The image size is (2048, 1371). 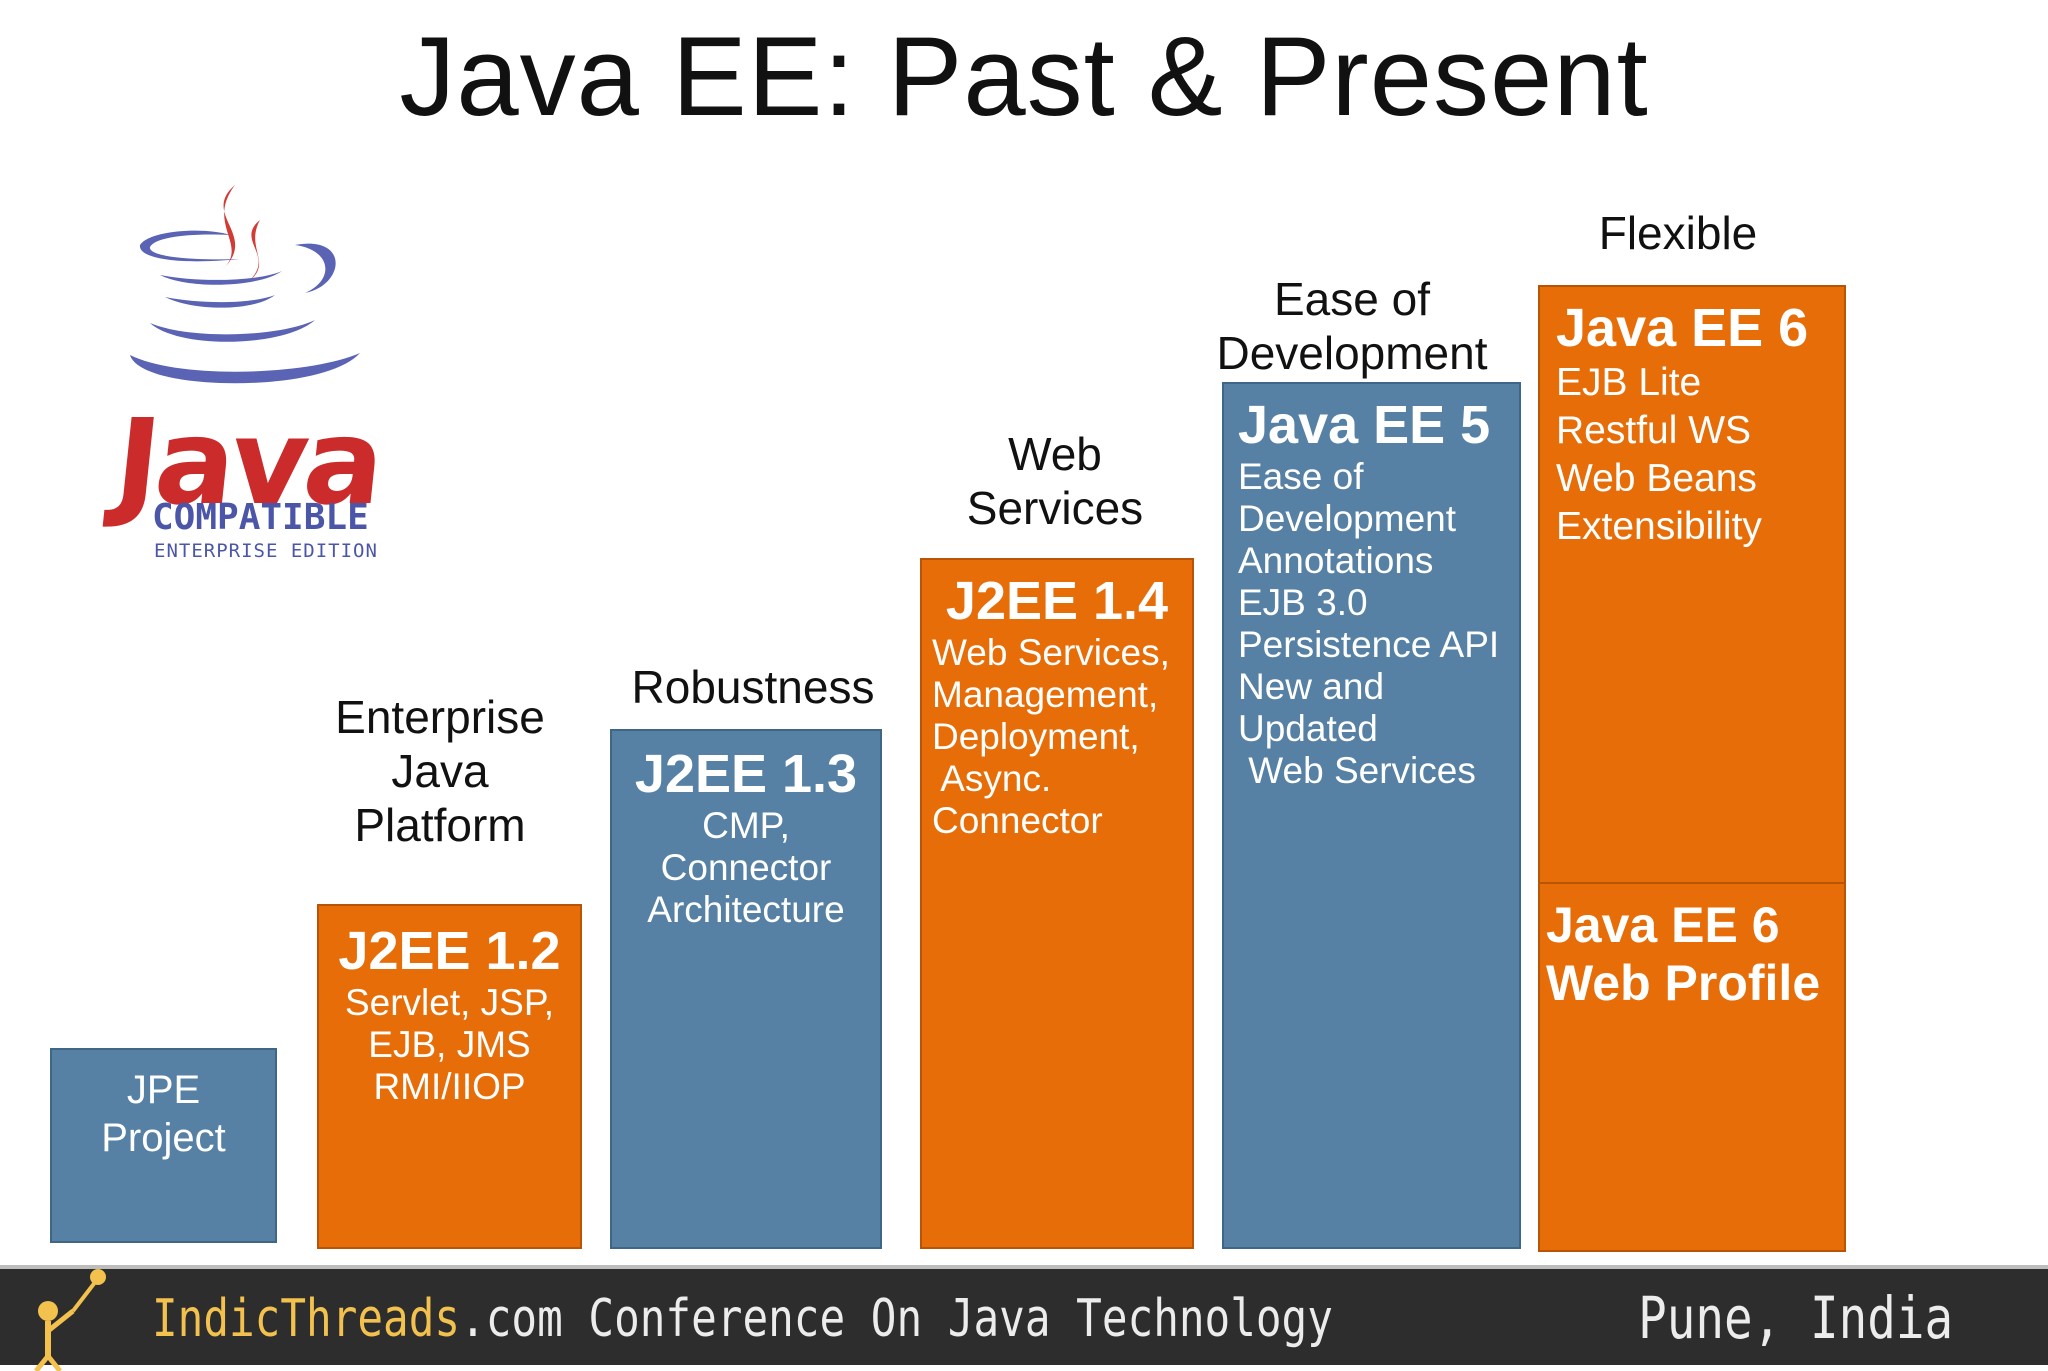 I want to click on stage-box-java-ee-6-web-profile: Java EE 6 Web Profile, so click(x=1692, y=1067).